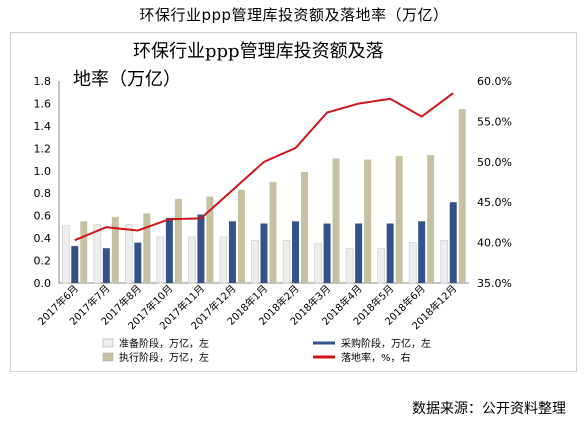 The width and height of the screenshot is (588, 432). Describe the element at coordinates (489, 409) in the screenshot. I see `source-note: 数据来源：公开资料整理` at that location.